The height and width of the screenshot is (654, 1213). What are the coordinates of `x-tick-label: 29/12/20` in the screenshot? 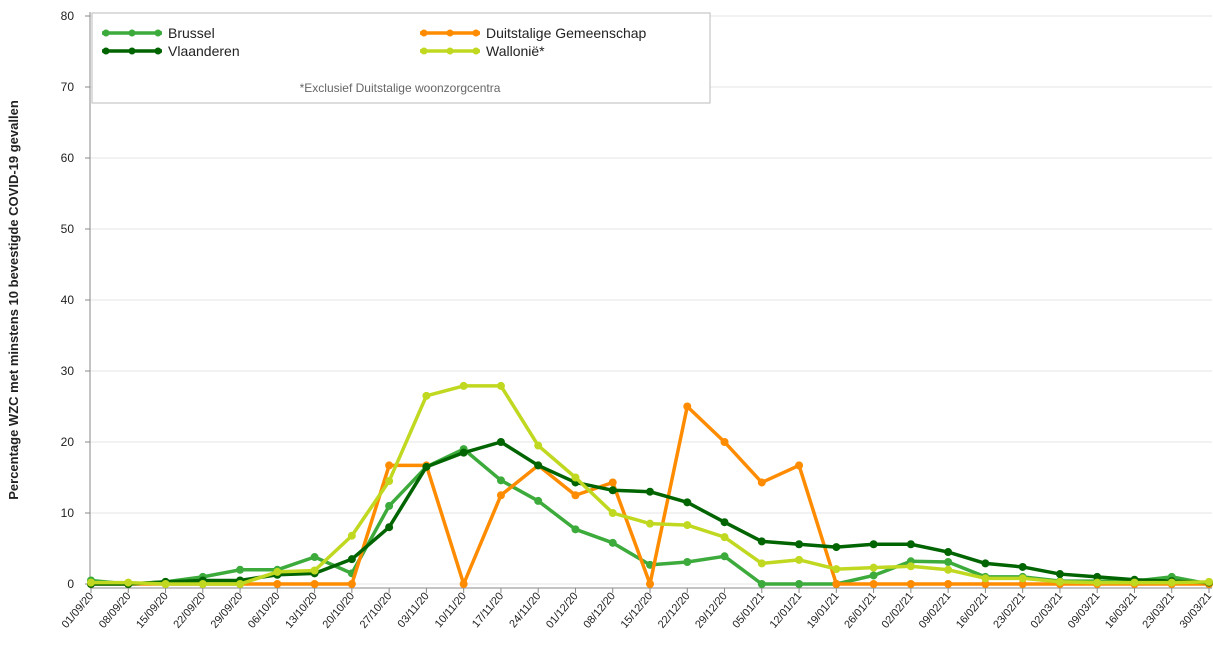 It's located at (711, 610).